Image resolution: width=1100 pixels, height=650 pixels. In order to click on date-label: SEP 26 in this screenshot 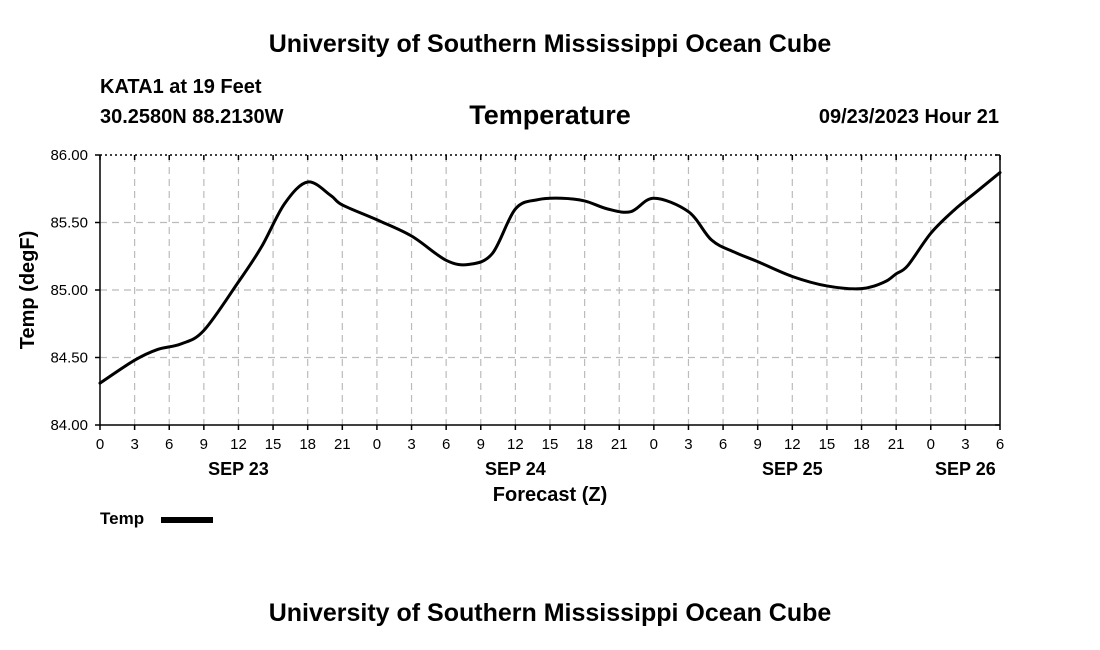, I will do `click(965, 469)`.